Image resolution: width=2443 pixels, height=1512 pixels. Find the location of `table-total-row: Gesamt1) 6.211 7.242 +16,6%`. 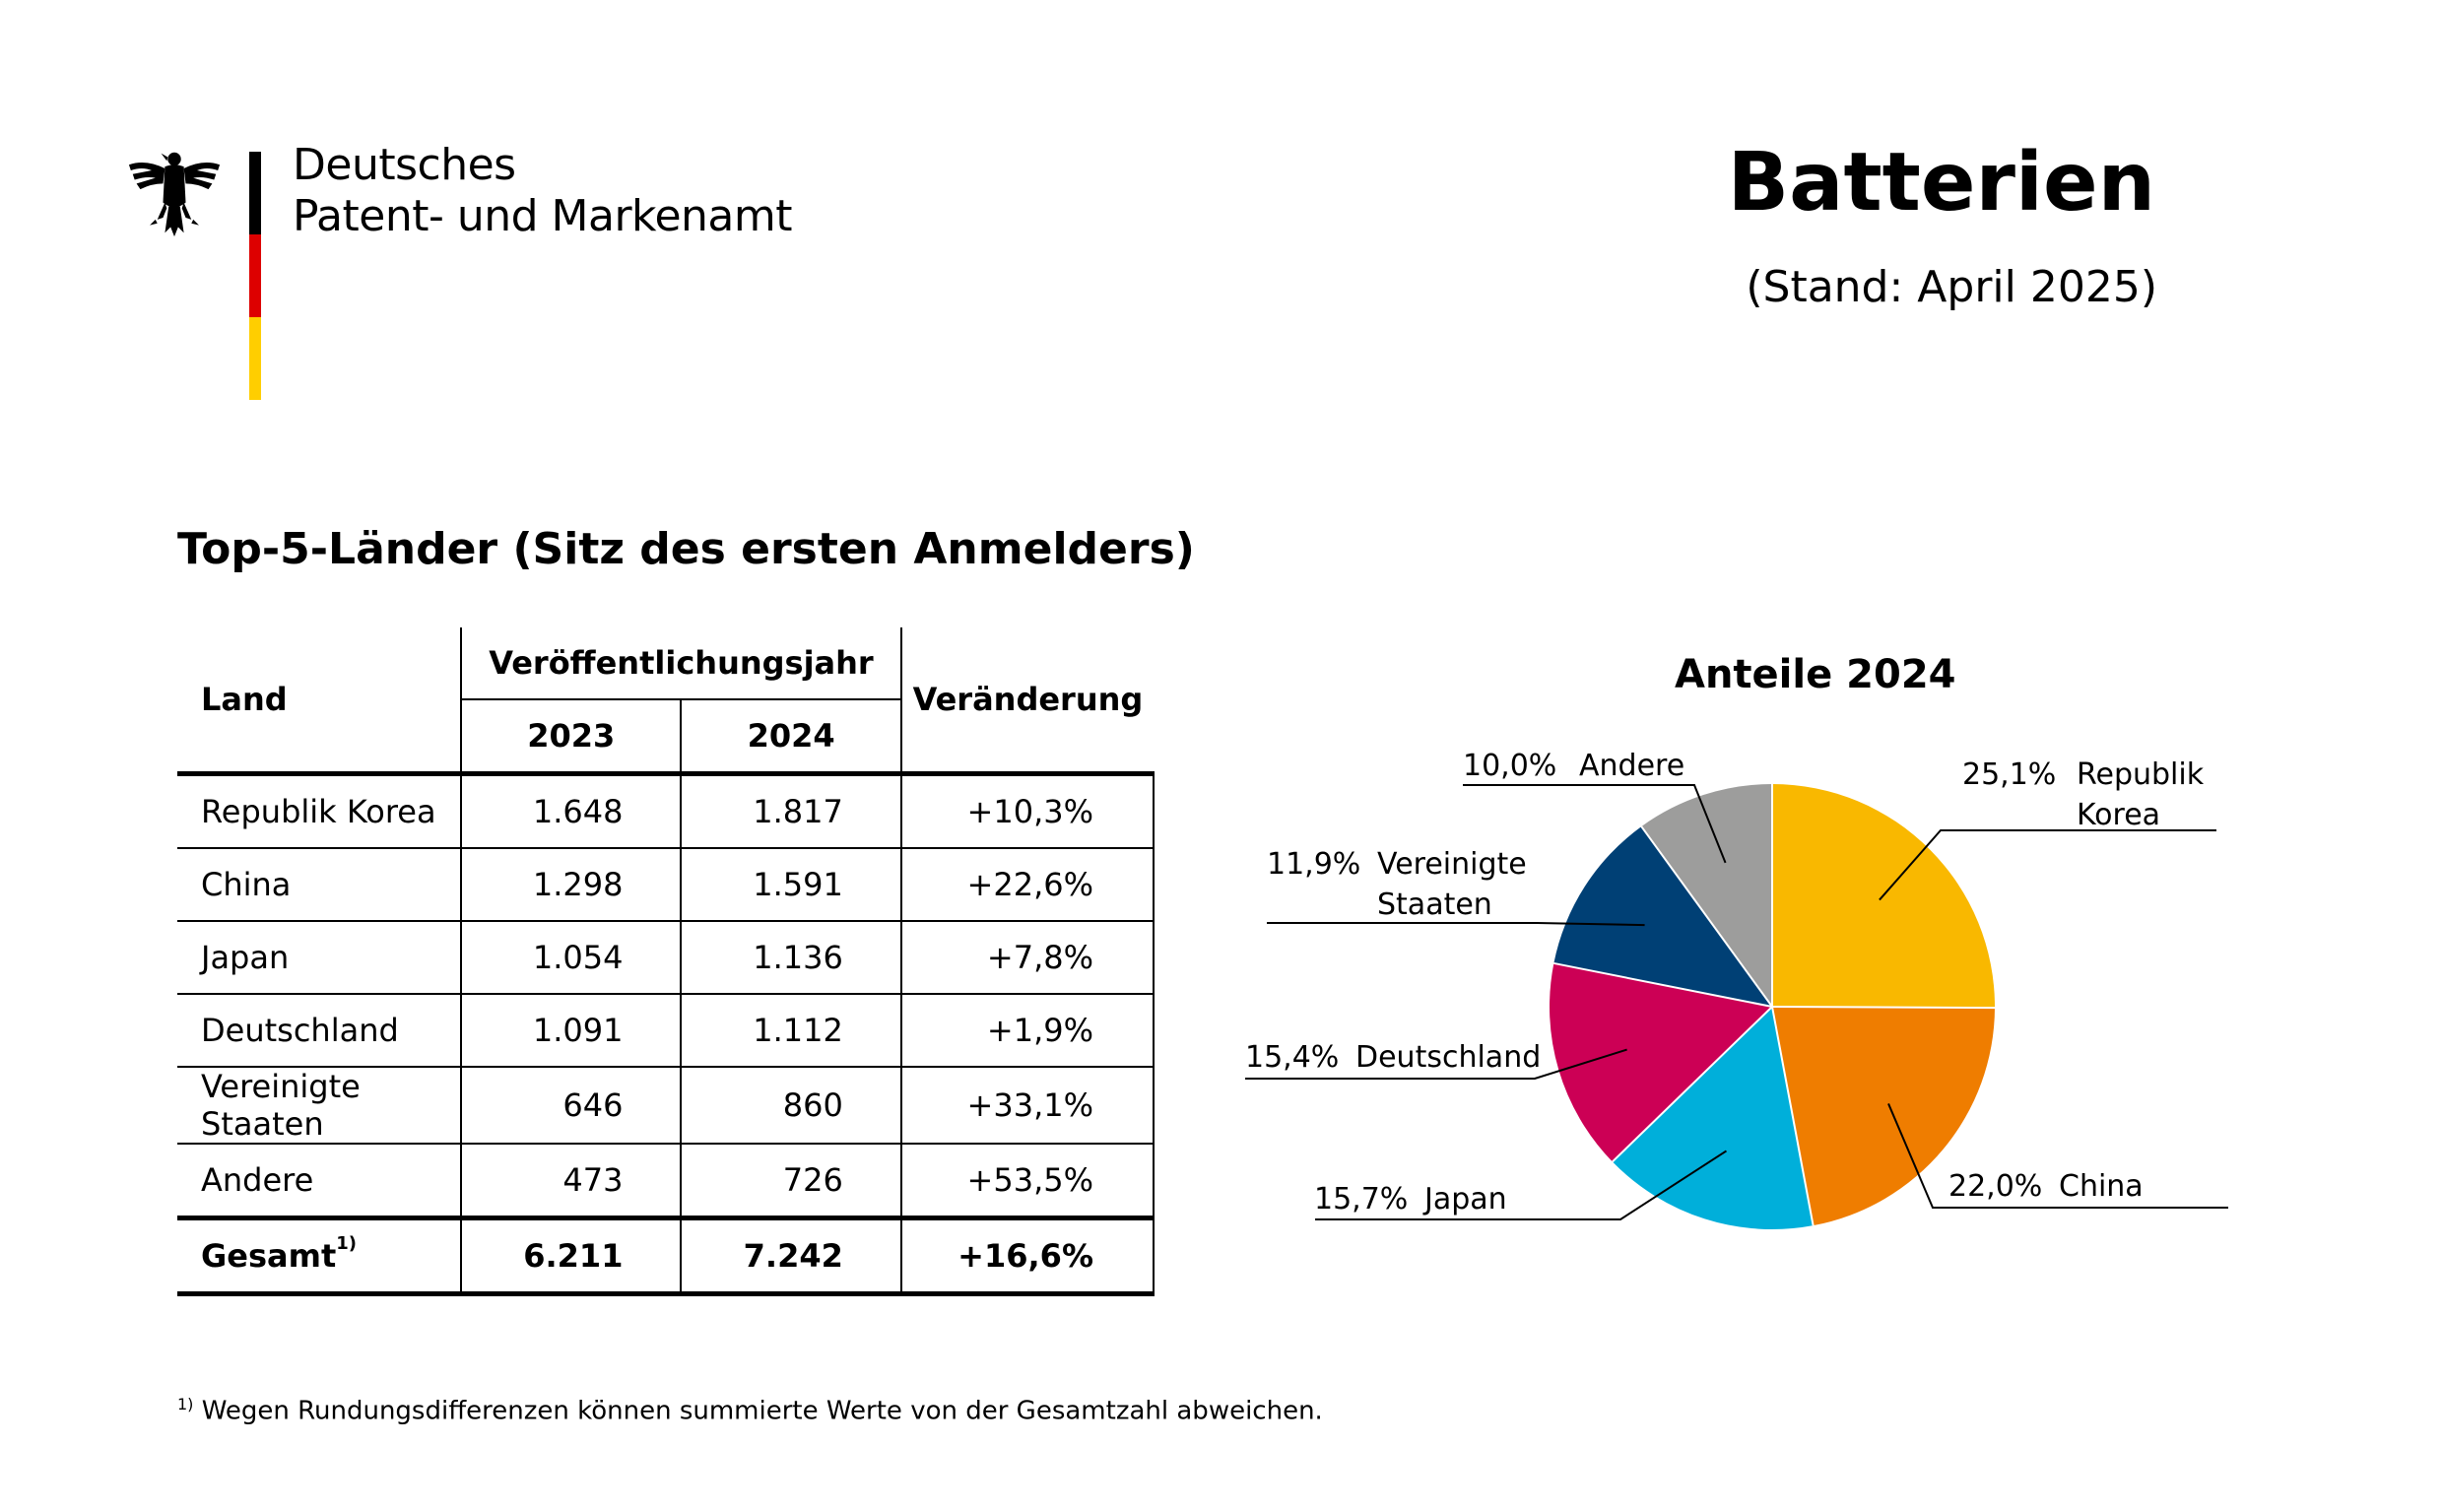

table-total-row: Gesamt1) 6.211 7.242 +16,6% is located at coordinates (665, 1256).